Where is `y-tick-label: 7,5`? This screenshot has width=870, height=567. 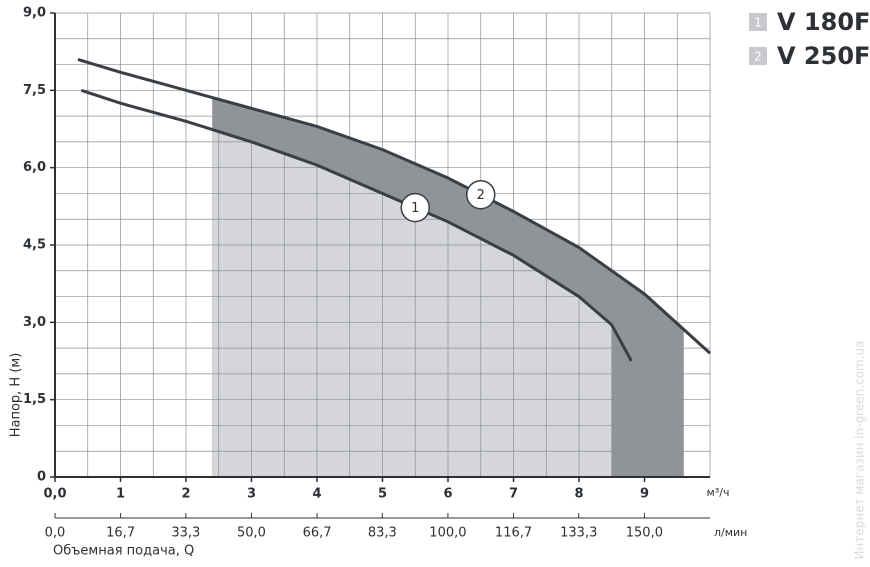 y-tick-label: 7,5 is located at coordinates (34, 90).